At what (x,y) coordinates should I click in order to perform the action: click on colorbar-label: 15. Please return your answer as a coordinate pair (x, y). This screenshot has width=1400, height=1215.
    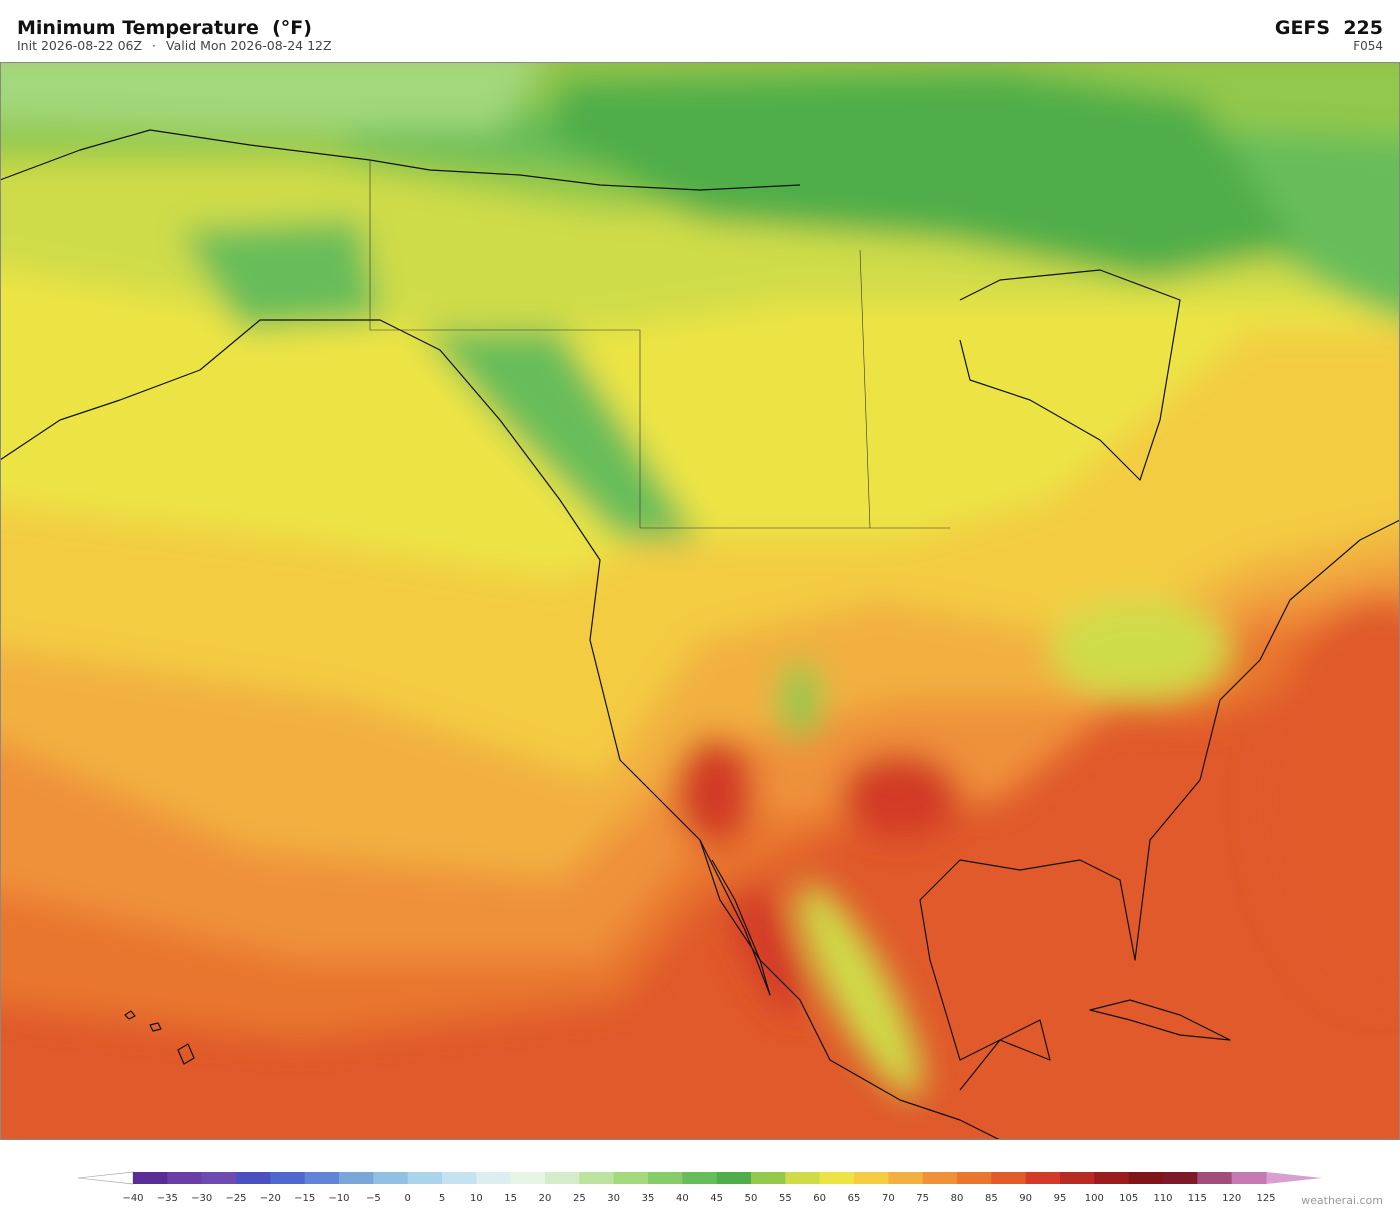
    Looking at the image, I should click on (510, 1198).